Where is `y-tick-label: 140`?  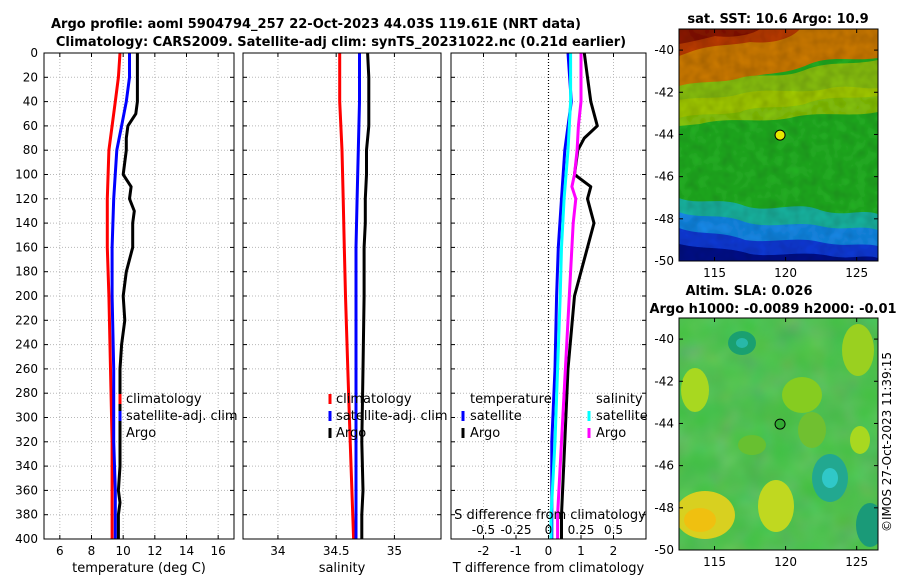 y-tick-label: 140 is located at coordinates (26, 223).